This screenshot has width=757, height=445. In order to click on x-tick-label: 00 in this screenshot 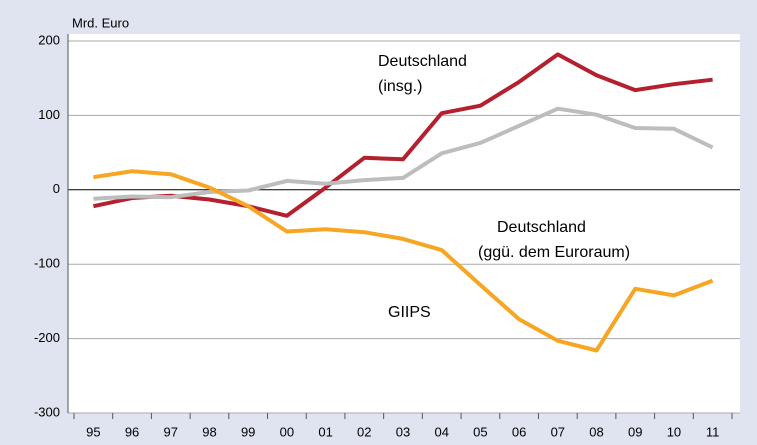, I will do `click(287, 431)`.